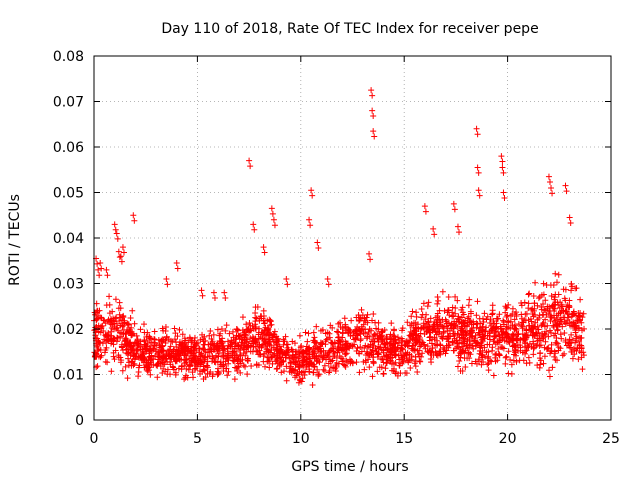 The image size is (640, 480). Describe the element at coordinates (349, 467) in the screenshot. I see `x-axis-label: GPS time / hours` at that location.